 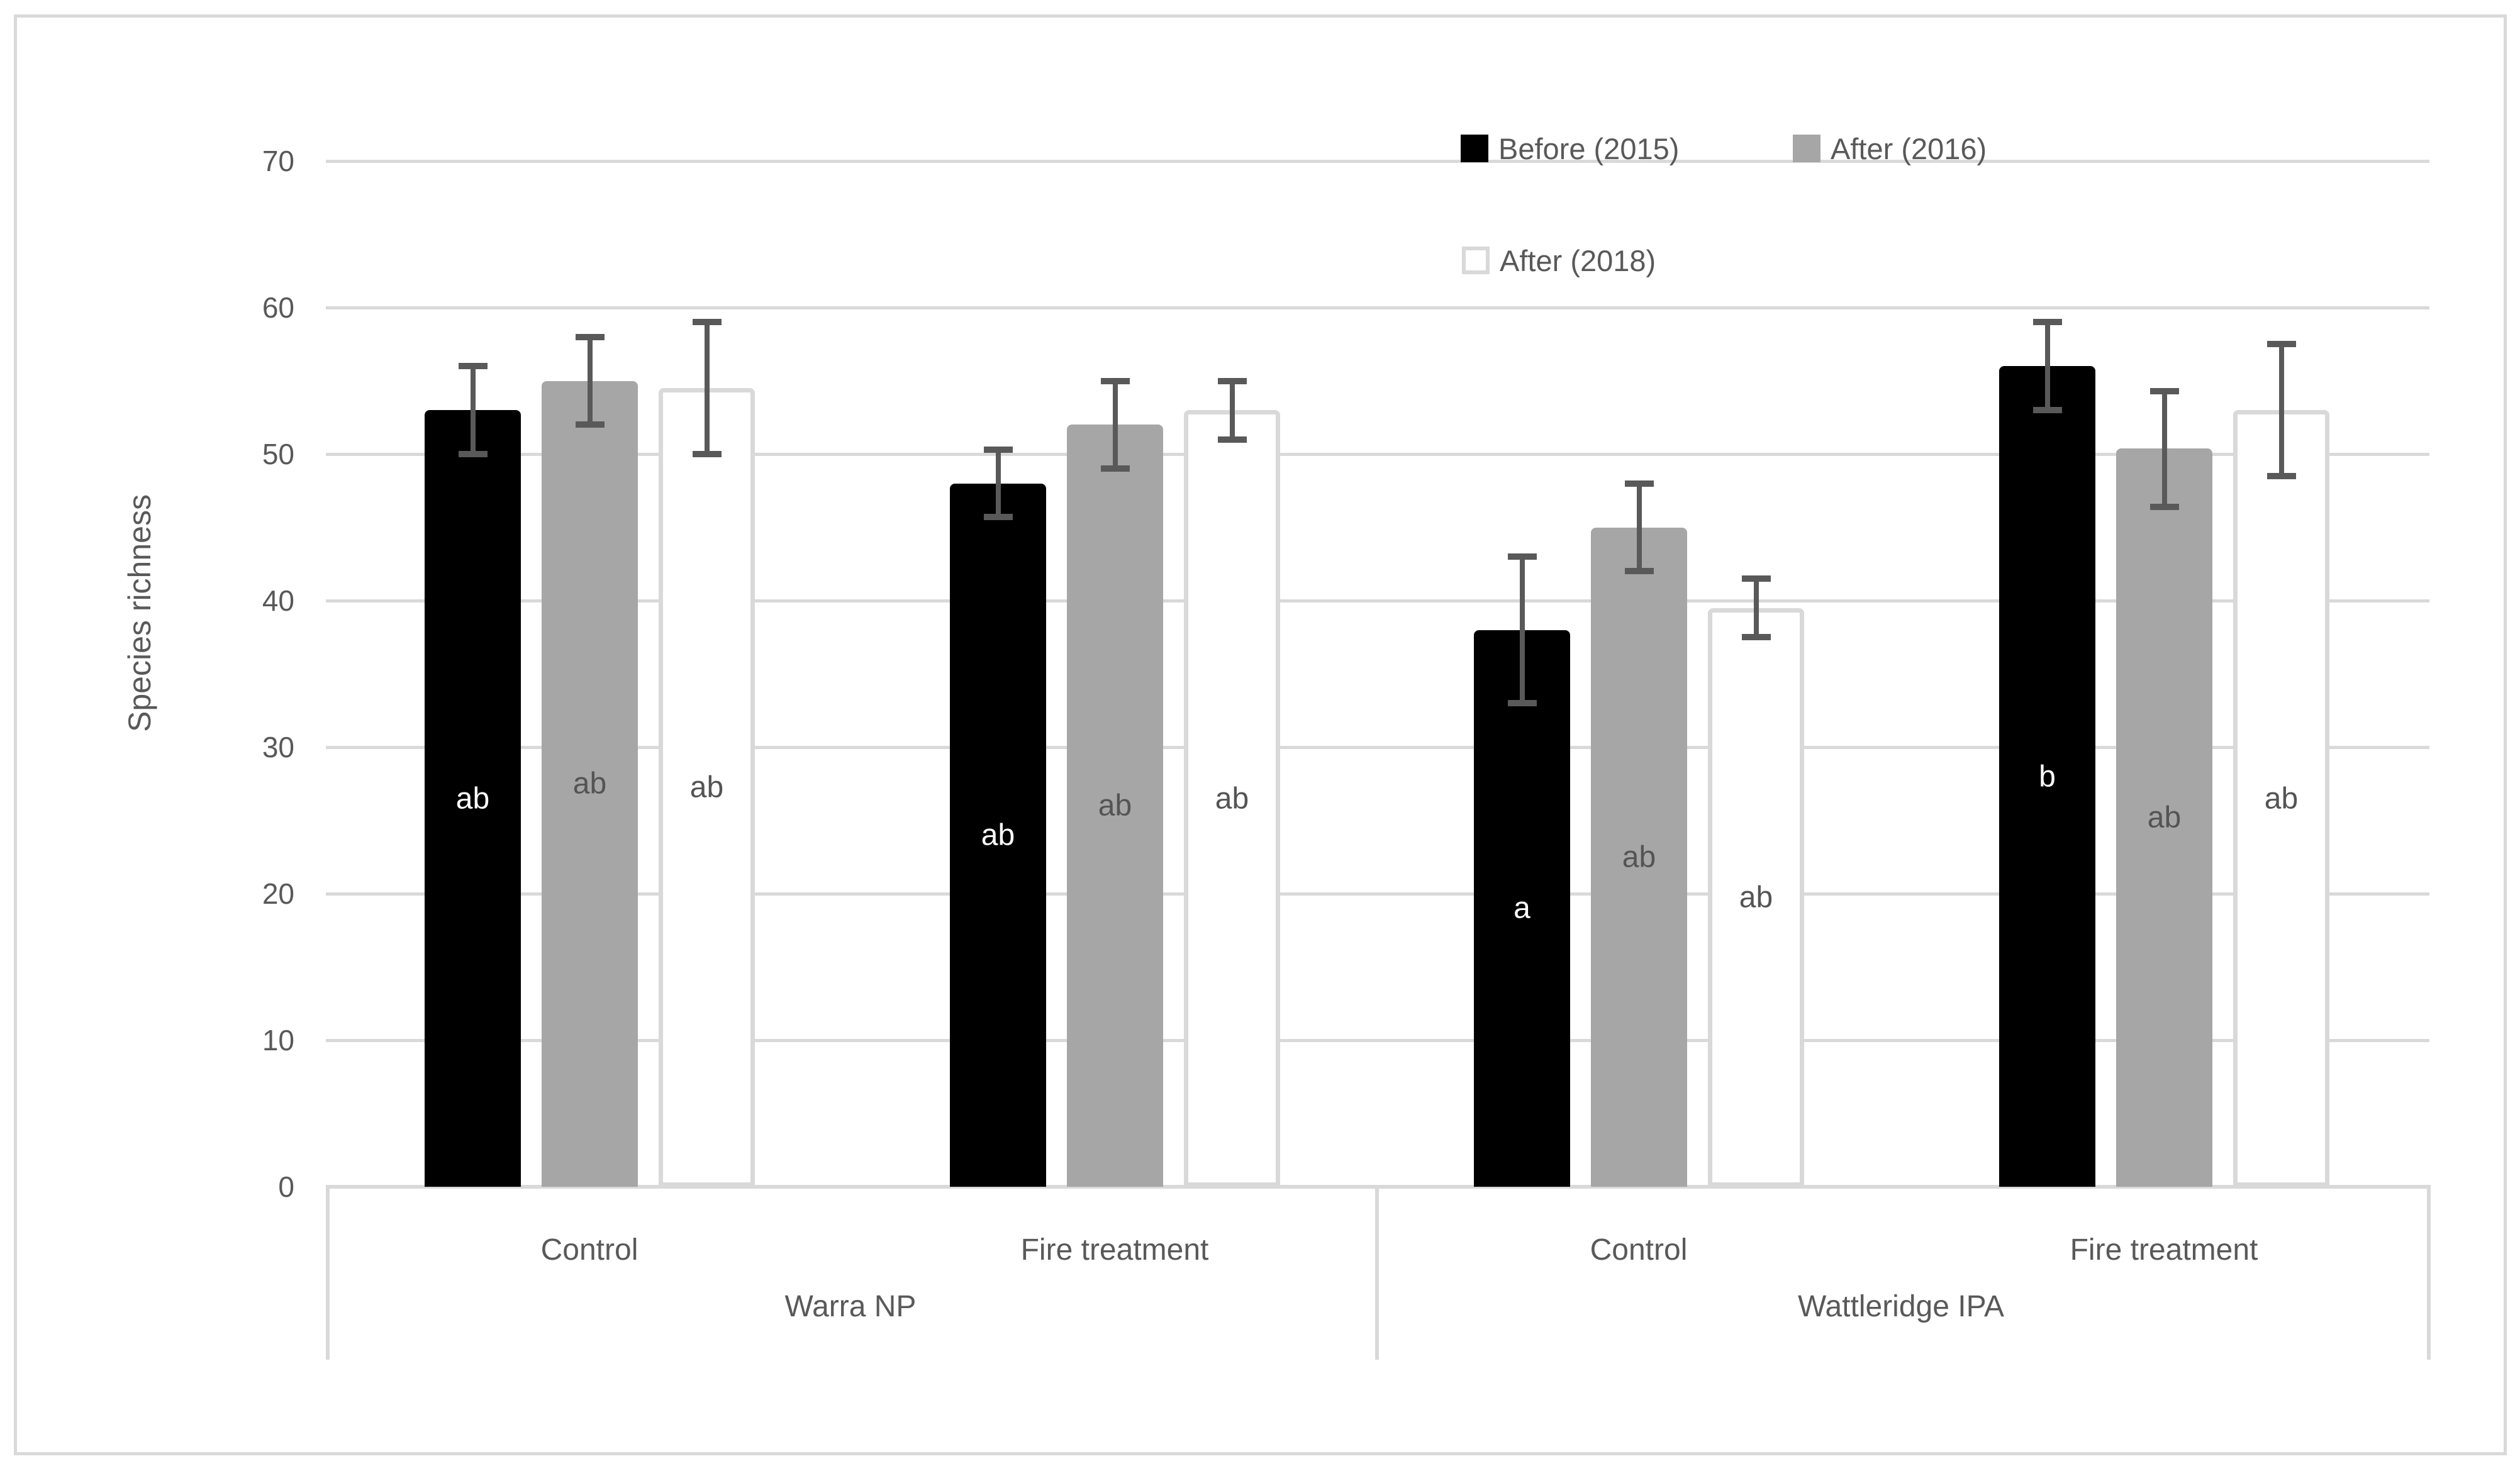 What do you see at coordinates (286, 1186) in the screenshot?
I see `y-tick-label: 0` at bounding box center [286, 1186].